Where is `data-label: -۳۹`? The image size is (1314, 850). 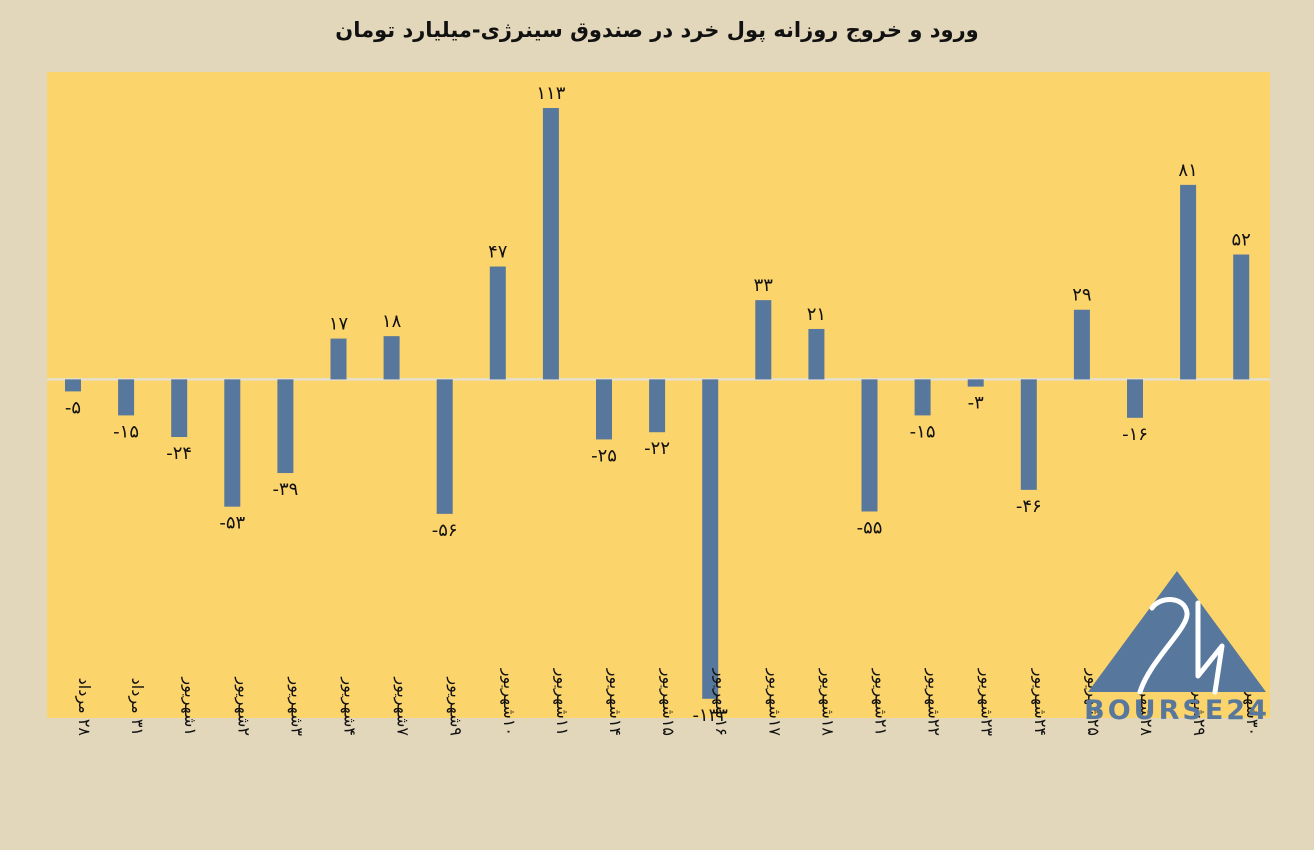 data-label: -۳۹ is located at coordinates (285, 489).